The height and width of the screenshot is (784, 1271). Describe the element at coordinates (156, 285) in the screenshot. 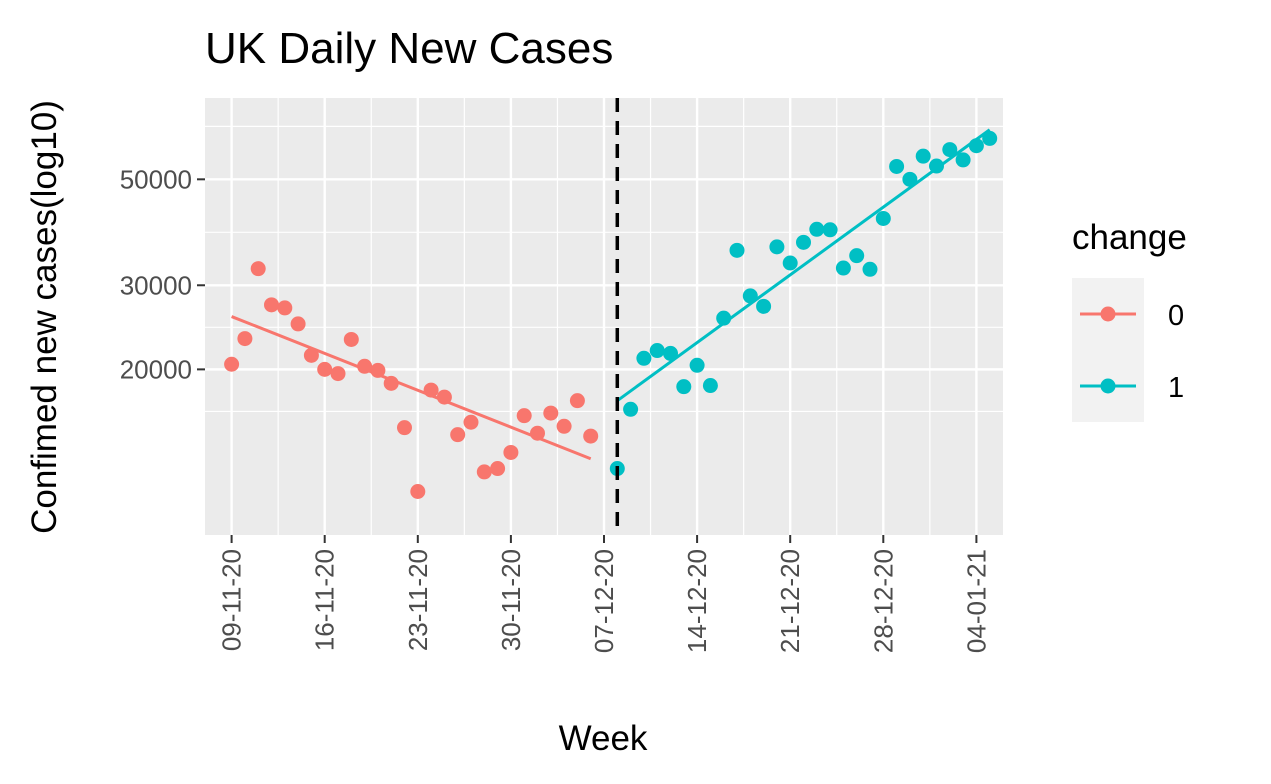

I see `y-tick-label: 30000` at that location.